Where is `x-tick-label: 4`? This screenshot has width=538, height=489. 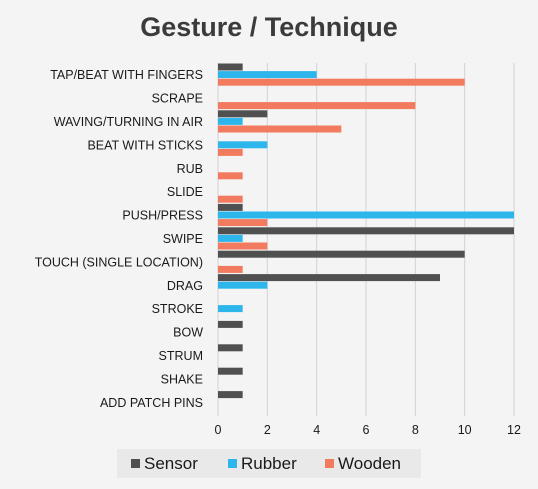 x-tick-label: 4 is located at coordinates (316, 430).